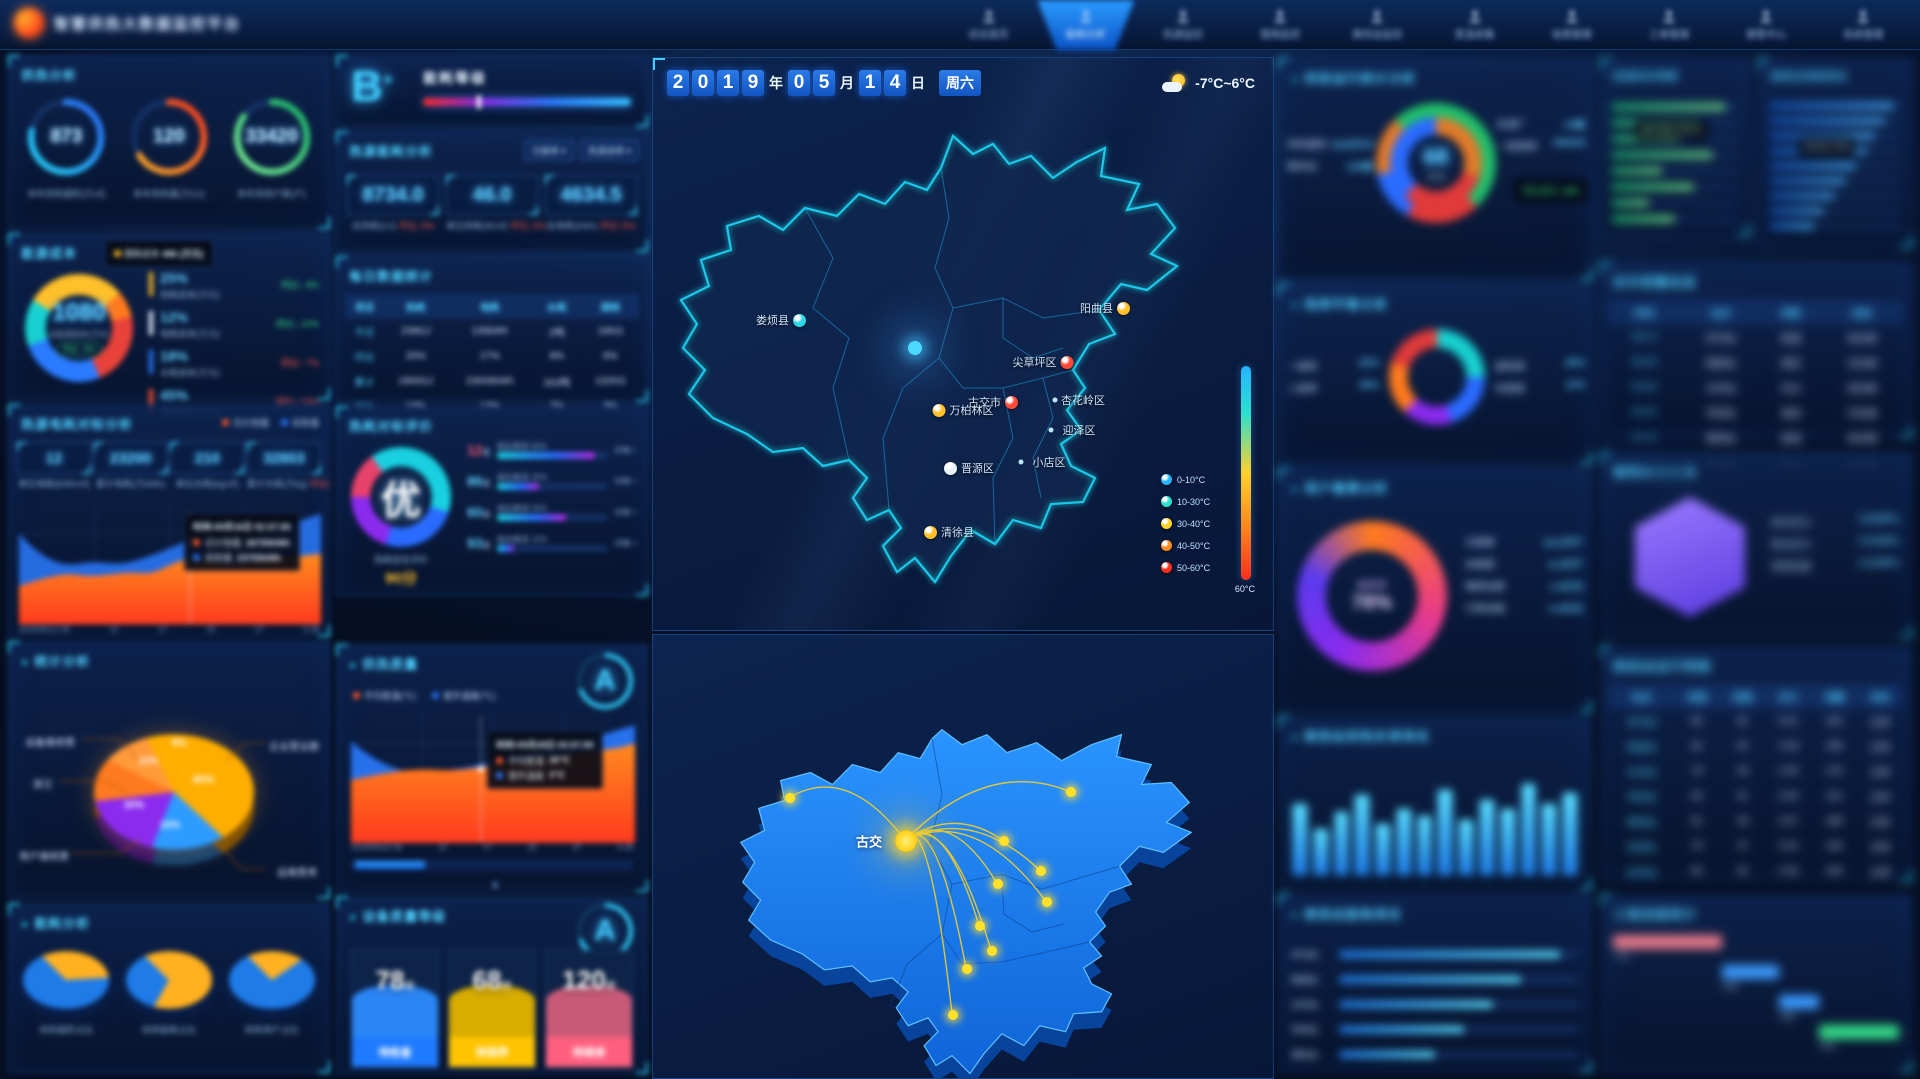  I want to click on quality-legend: 平均室温(℃) 室外温度(℃), so click(424, 695).